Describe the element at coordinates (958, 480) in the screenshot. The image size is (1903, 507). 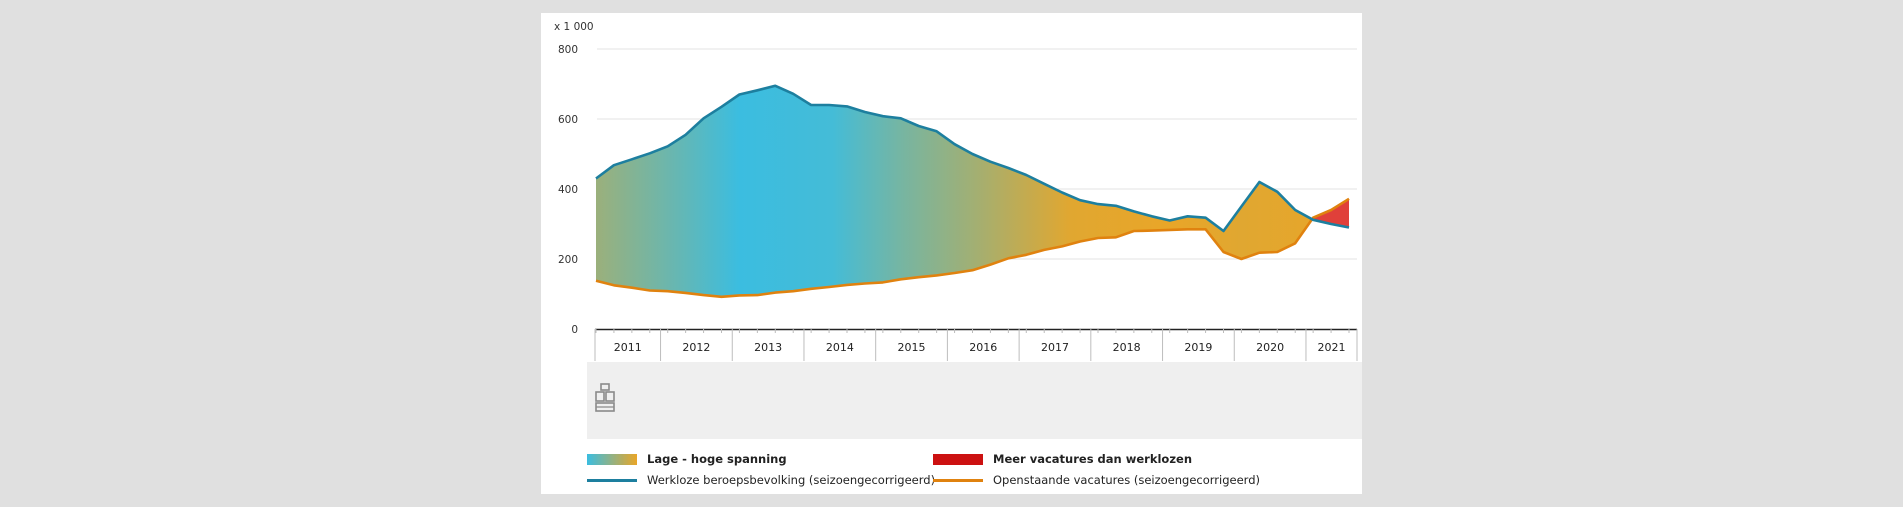
I see `legend-swatch-vacancies-line` at that location.